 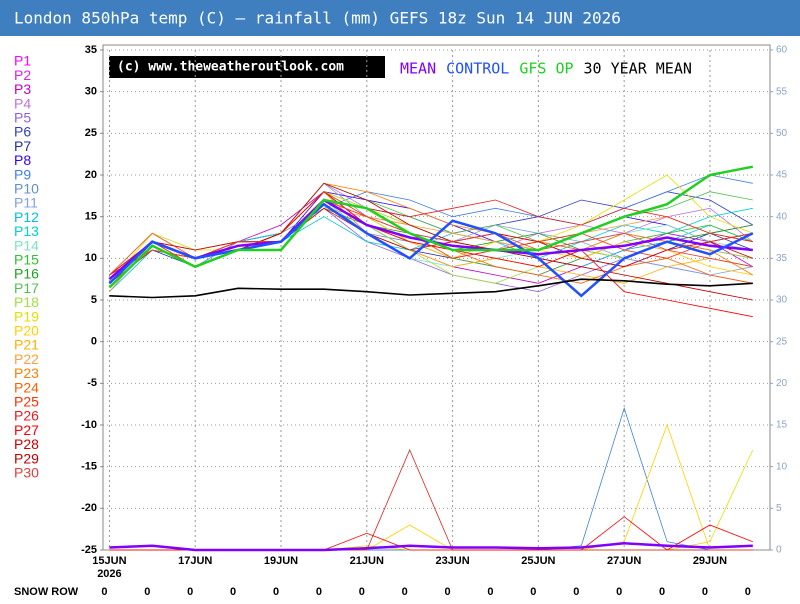 I want to click on y-tick-label: 15, so click(x=91, y=217).